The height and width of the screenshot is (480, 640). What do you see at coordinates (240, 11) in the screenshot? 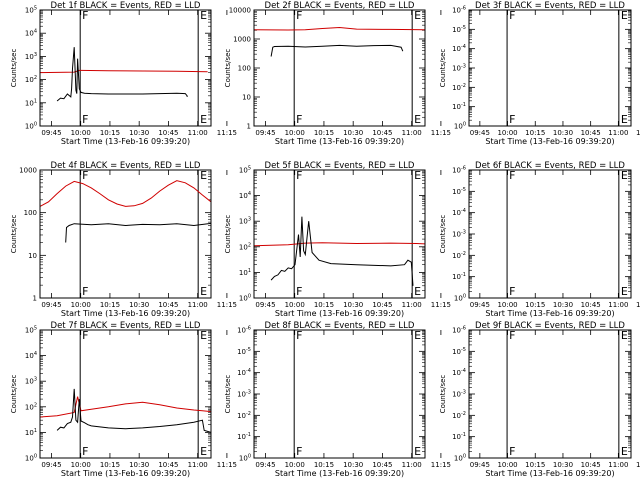
I see `y-tick-label: 10000` at bounding box center [240, 11].